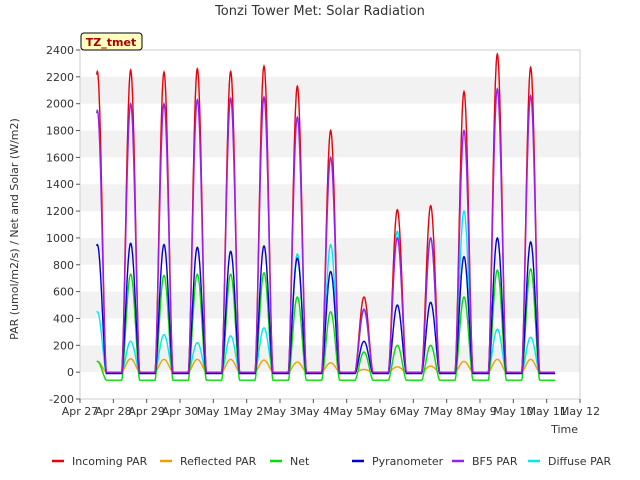 Image resolution: width=640 pixels, height=480 pixels. What do you see at coordinates (80, 411) in the screenshot?
I see `x-tick-label: Apr 27` at bounding box center [80, 411].